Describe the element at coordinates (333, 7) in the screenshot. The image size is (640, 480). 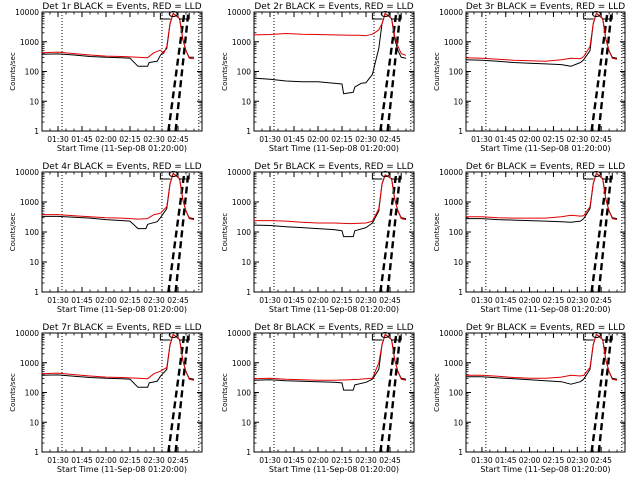
I see `panel-title: Det 2r BLACK = Events, RED = LLD` at that location.